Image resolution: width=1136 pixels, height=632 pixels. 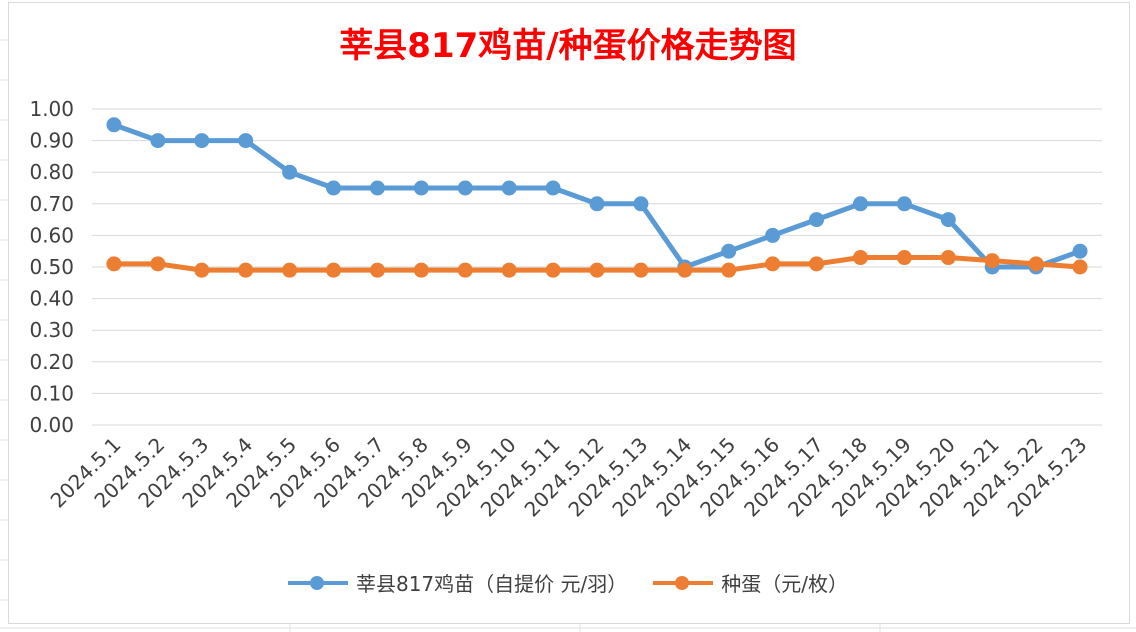 What do you see at coordinates (568, 46) in the screenshot?
I see `chart-title: 莘县817鸡苗/种蛋价格走势图` at bounding box center [568, 46].